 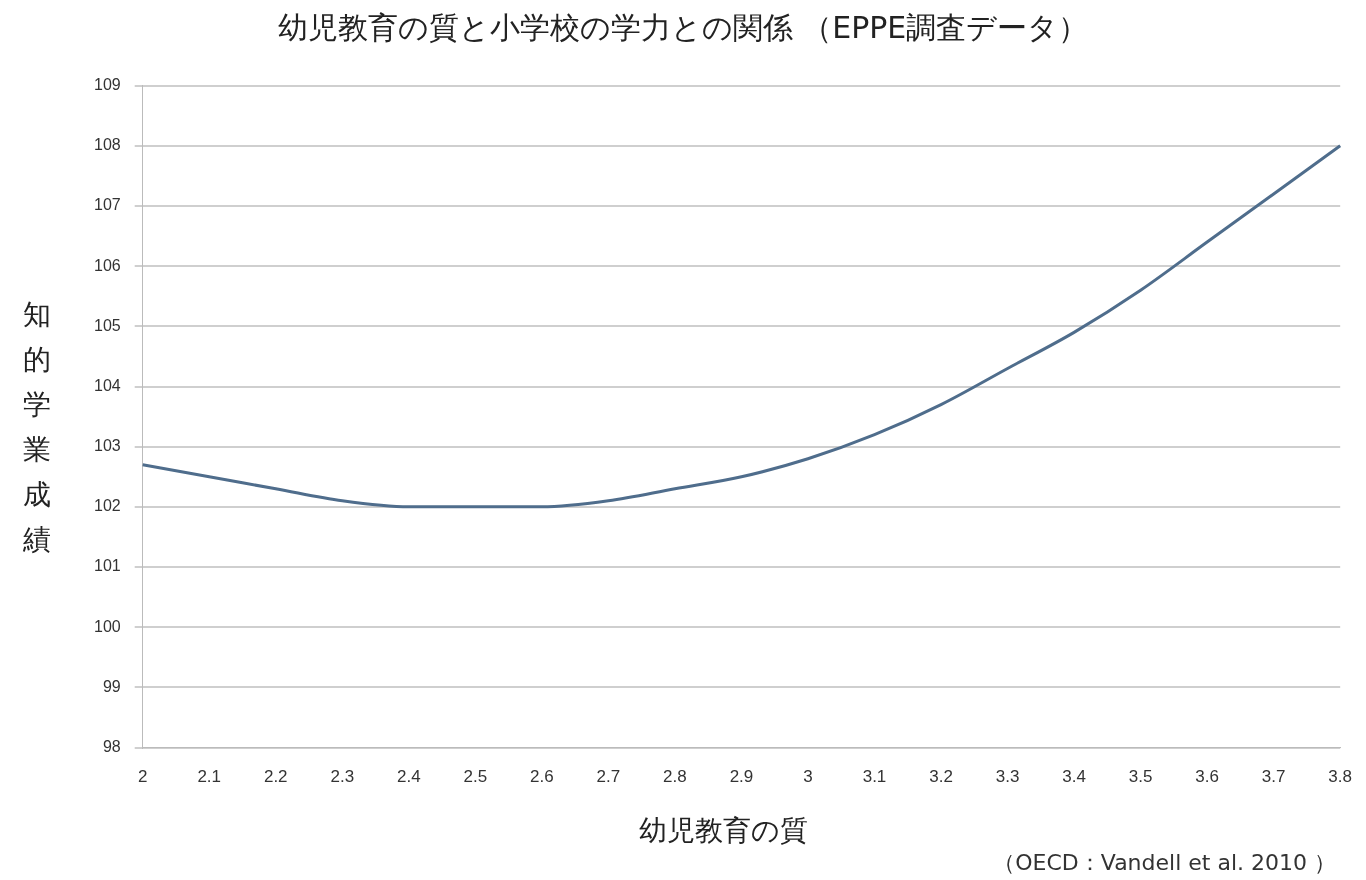 What do you see at coordinates (874, 777) in the screenshot?
I see `x-tick-label: 3.1` at bounding box center [874, 777].